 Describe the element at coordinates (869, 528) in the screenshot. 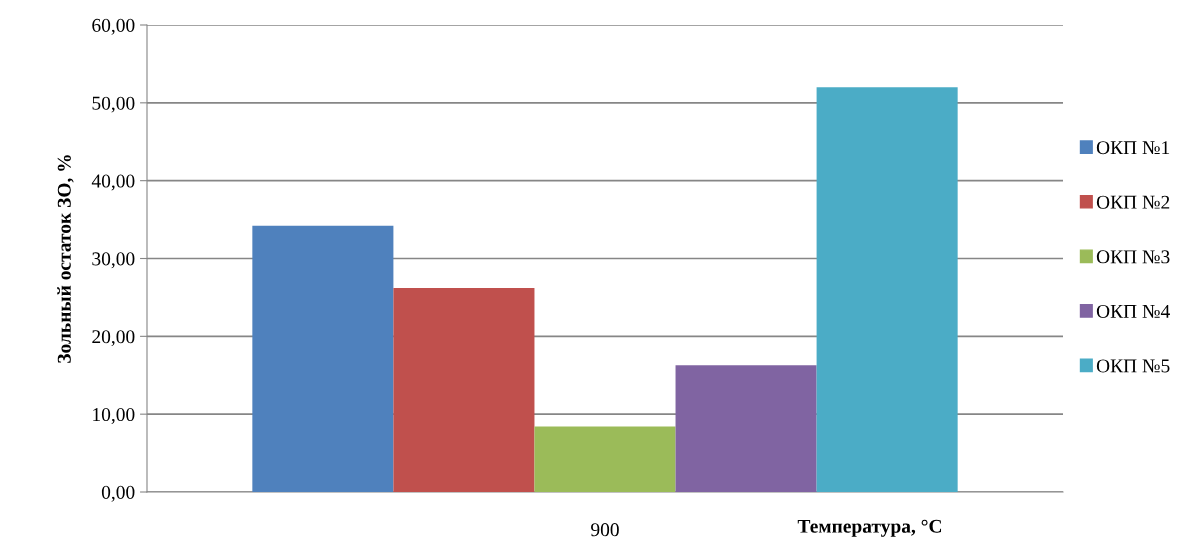

I see `x-axis-title: Температура, °C` at that location.